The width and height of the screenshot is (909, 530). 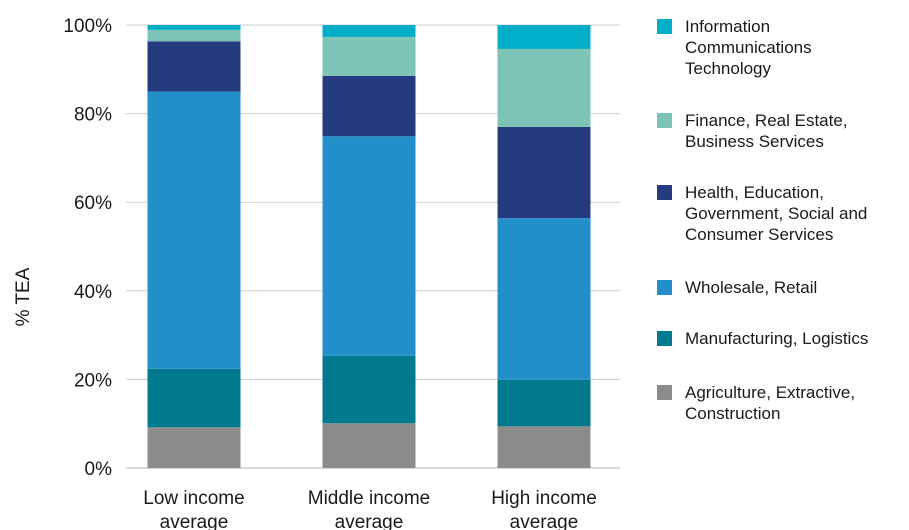 I want to click on legend-label: Information Communications Technology, so click(x=797, y=47).